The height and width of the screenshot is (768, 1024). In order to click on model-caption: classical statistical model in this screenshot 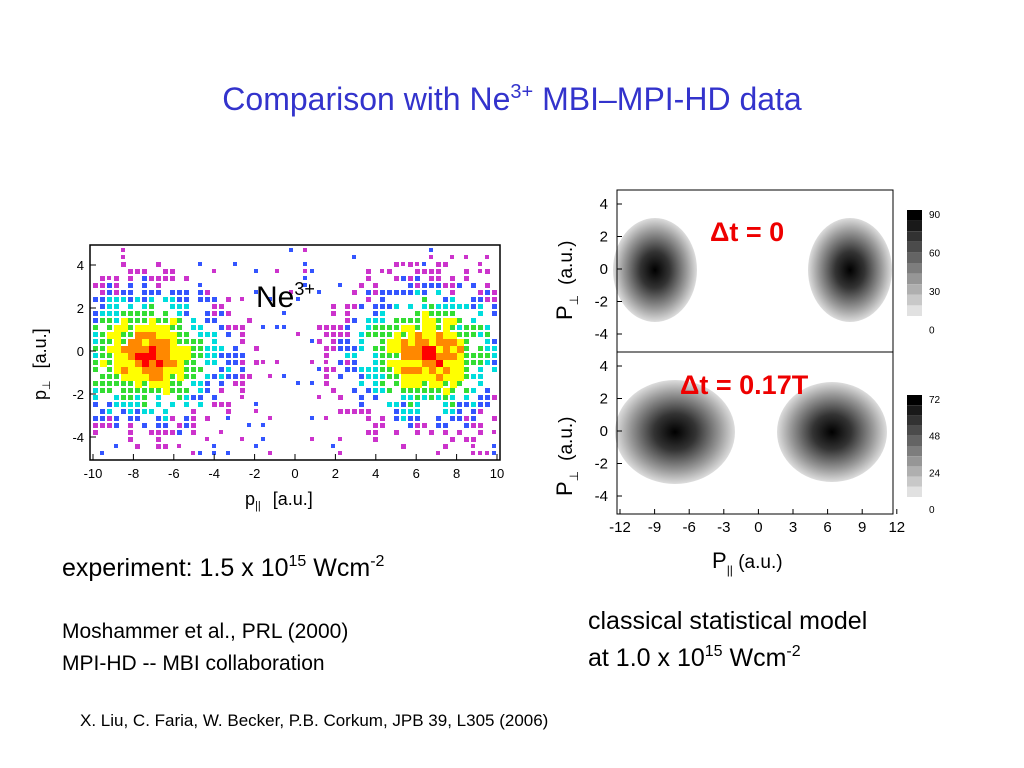, I will do `click(727, 621)`.